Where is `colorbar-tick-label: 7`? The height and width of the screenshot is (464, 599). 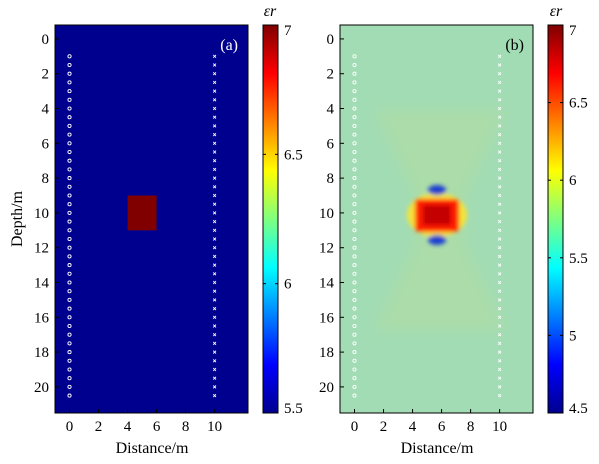 colorbar-tick-label: 7 is located at coordinates (573, 31).